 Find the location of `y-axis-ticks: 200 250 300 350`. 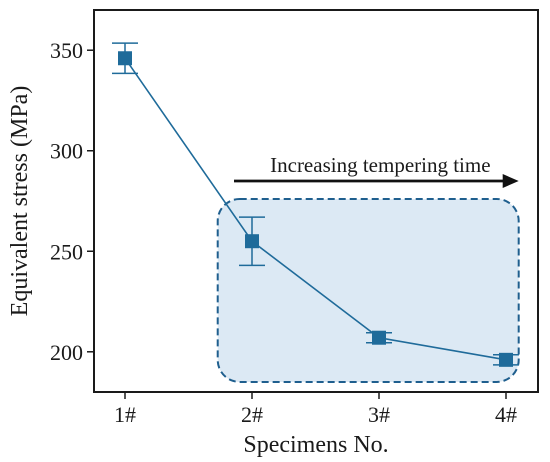

y-axis-ticks: 200 250 300 350 is located at coordinates (72, 201).